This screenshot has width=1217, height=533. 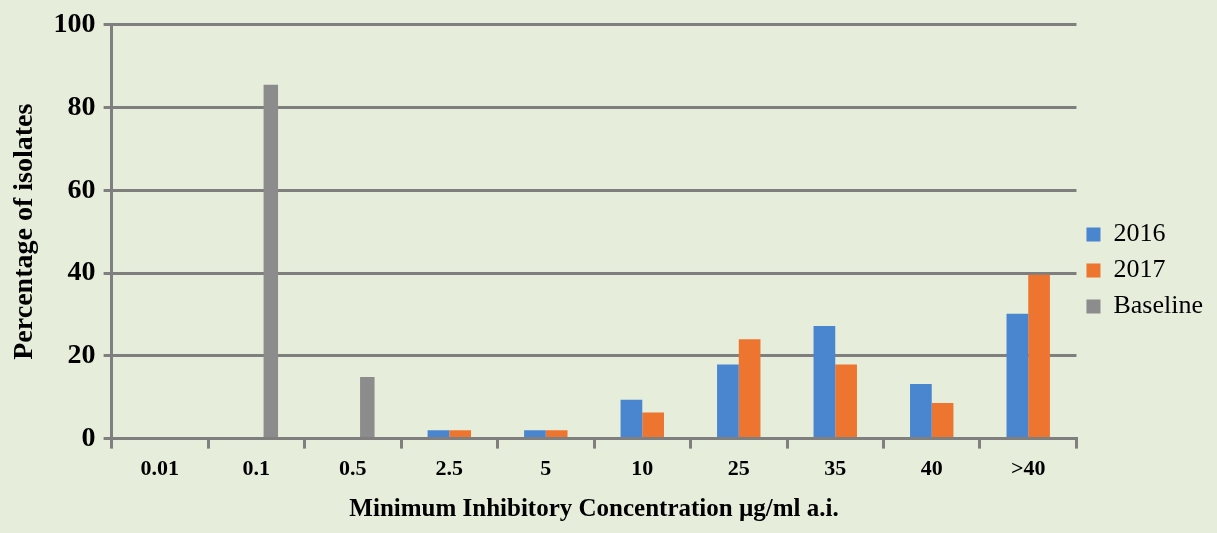 I want to click on x-tick-label: 0.1, so click(x=256, y=468).